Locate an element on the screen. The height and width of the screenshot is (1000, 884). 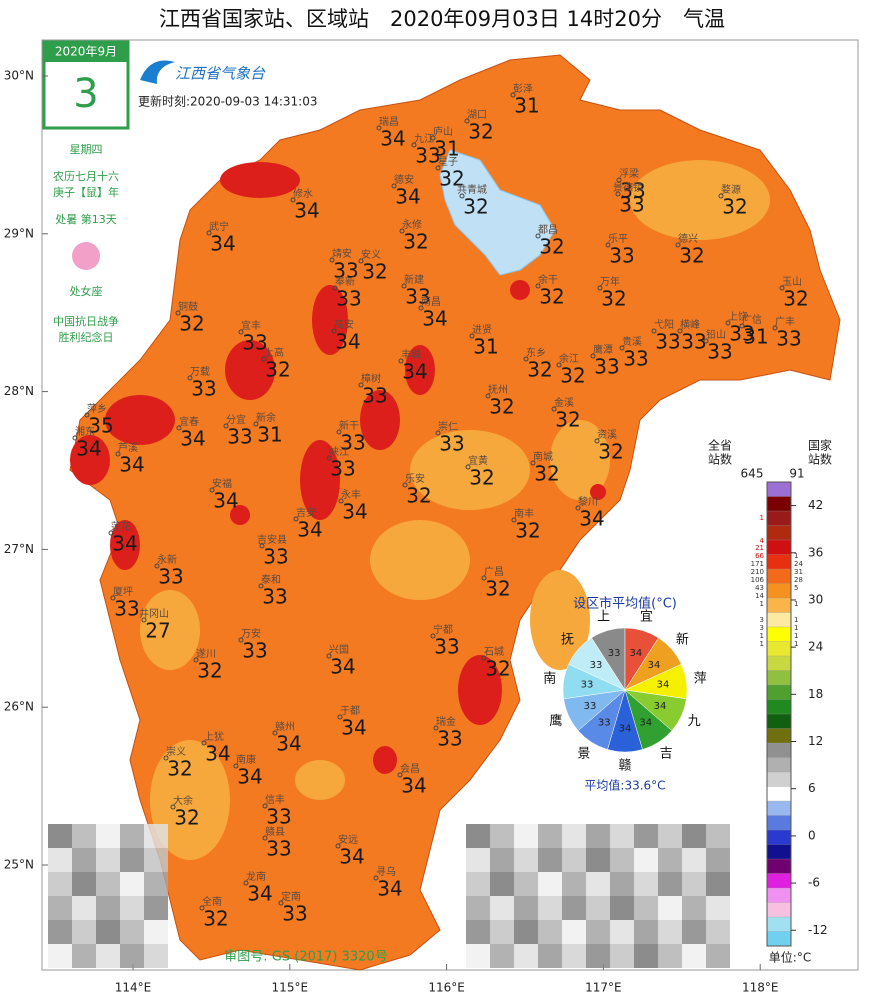
poyang-lake is located at coordinates (497, 212).